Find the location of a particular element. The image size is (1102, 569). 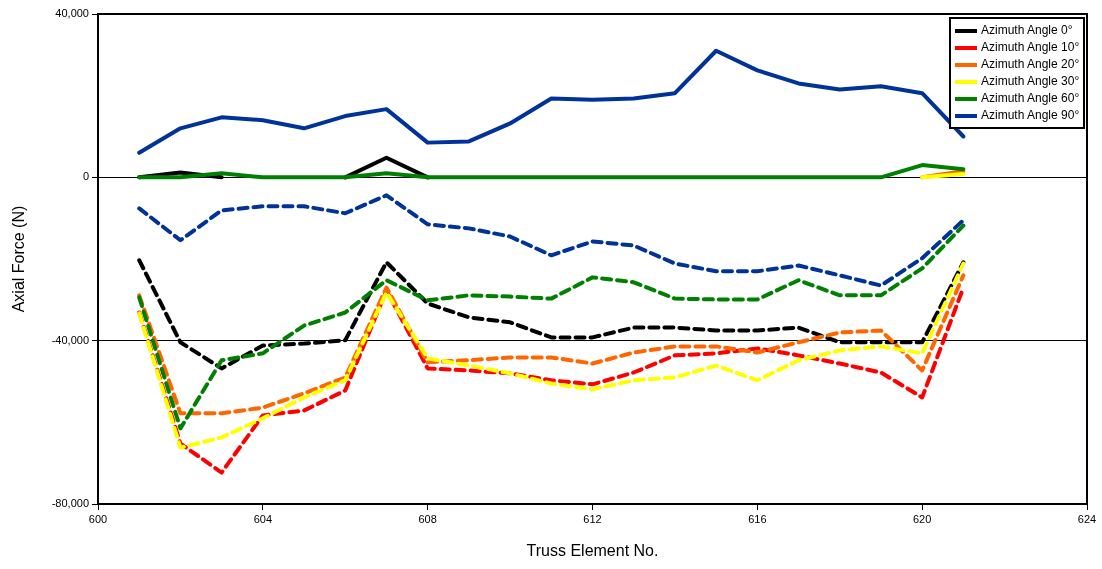

y-tick-label: 0 is located at coordinates (85, 176).